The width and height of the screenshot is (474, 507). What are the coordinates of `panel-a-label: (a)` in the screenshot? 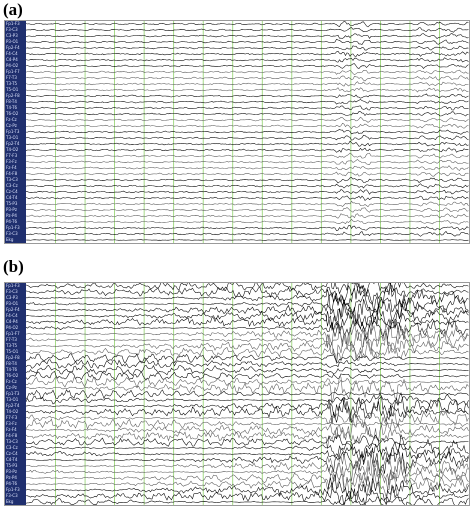 It's located at (13, 9).